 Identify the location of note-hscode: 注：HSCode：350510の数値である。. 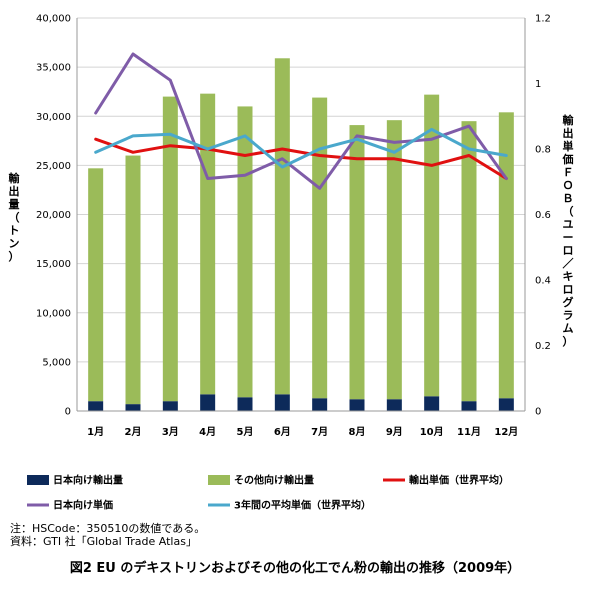
(108, 528).